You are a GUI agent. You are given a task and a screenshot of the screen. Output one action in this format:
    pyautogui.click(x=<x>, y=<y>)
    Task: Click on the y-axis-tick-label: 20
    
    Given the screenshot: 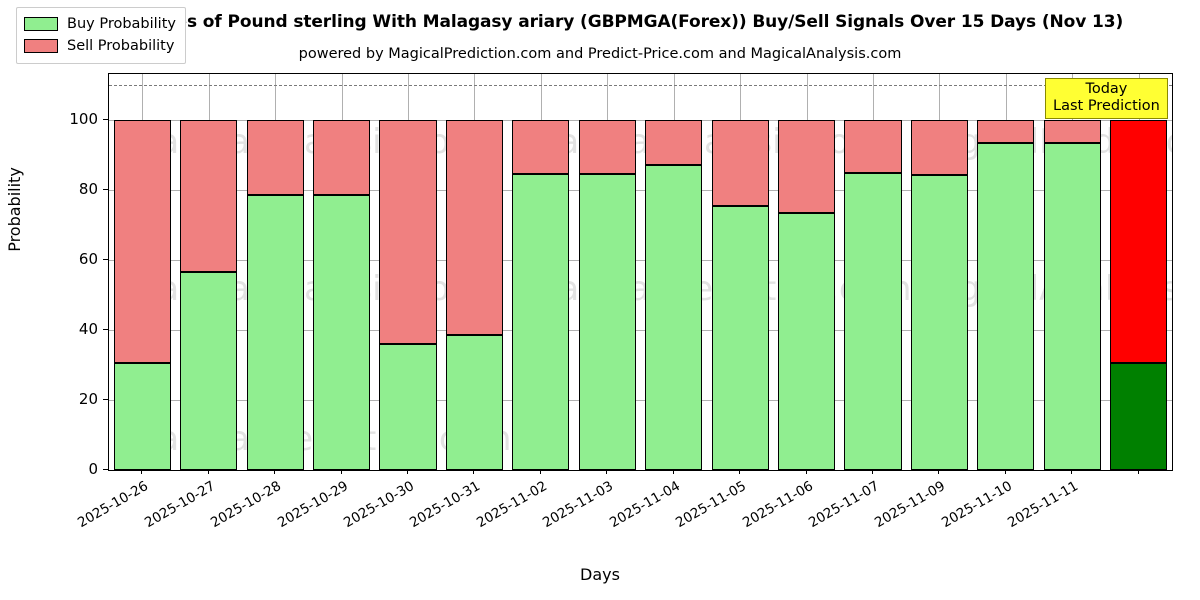 What is the action you would take?
    pyautogui.click(x=88, y=398)
    